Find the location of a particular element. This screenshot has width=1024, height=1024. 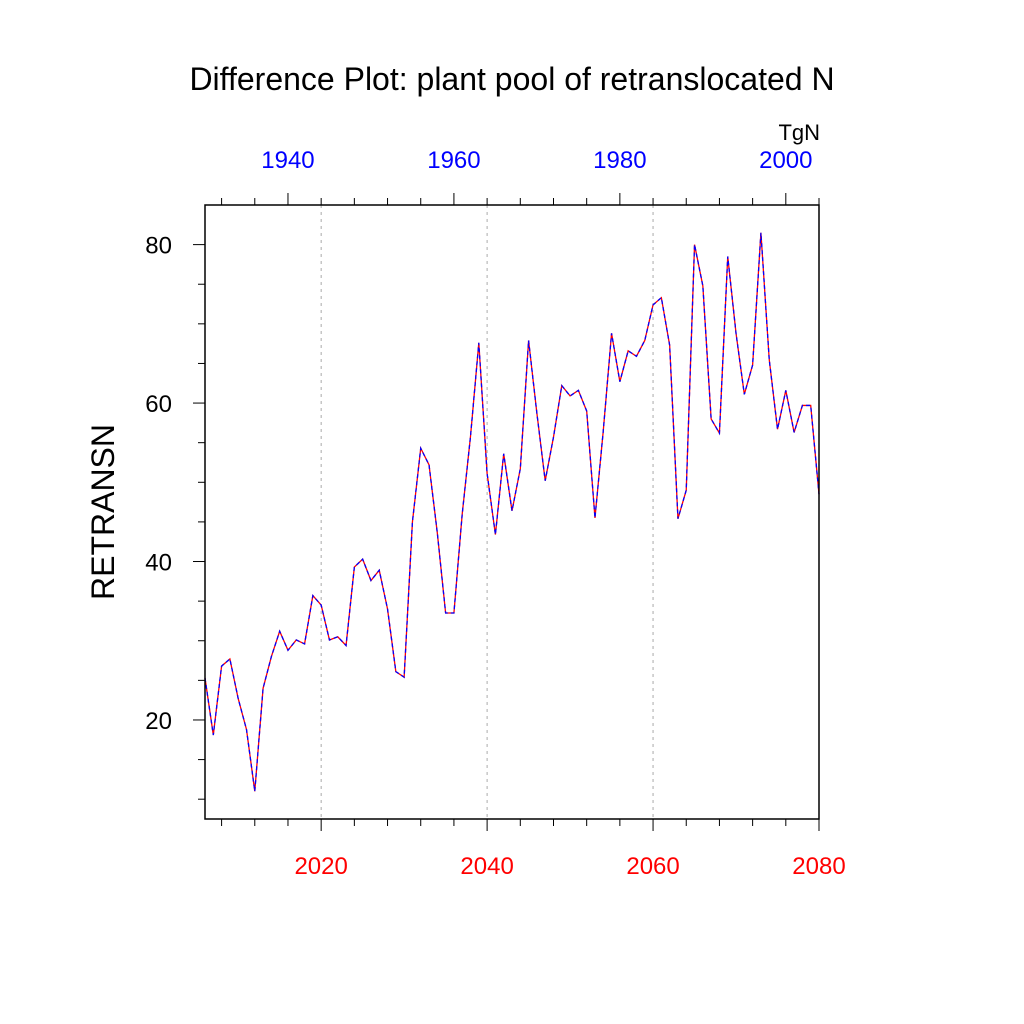

bottom-tick-label: 2020 is located at coordinates (320, 866).